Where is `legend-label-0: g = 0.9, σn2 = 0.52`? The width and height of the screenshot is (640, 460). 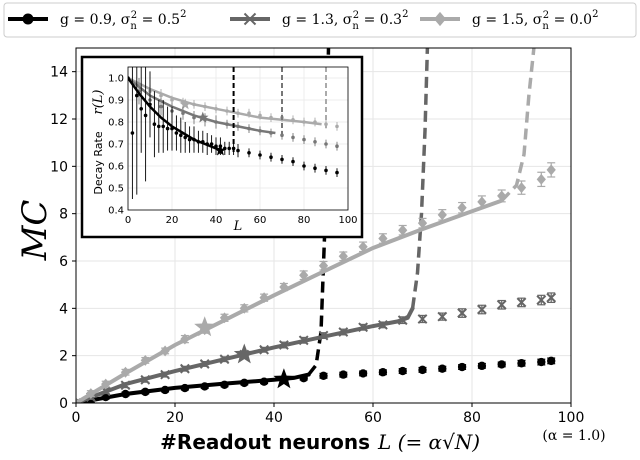 legend-label-0: g = 0.9, σn2 = 0.52 is located at coordinates (123, 20).